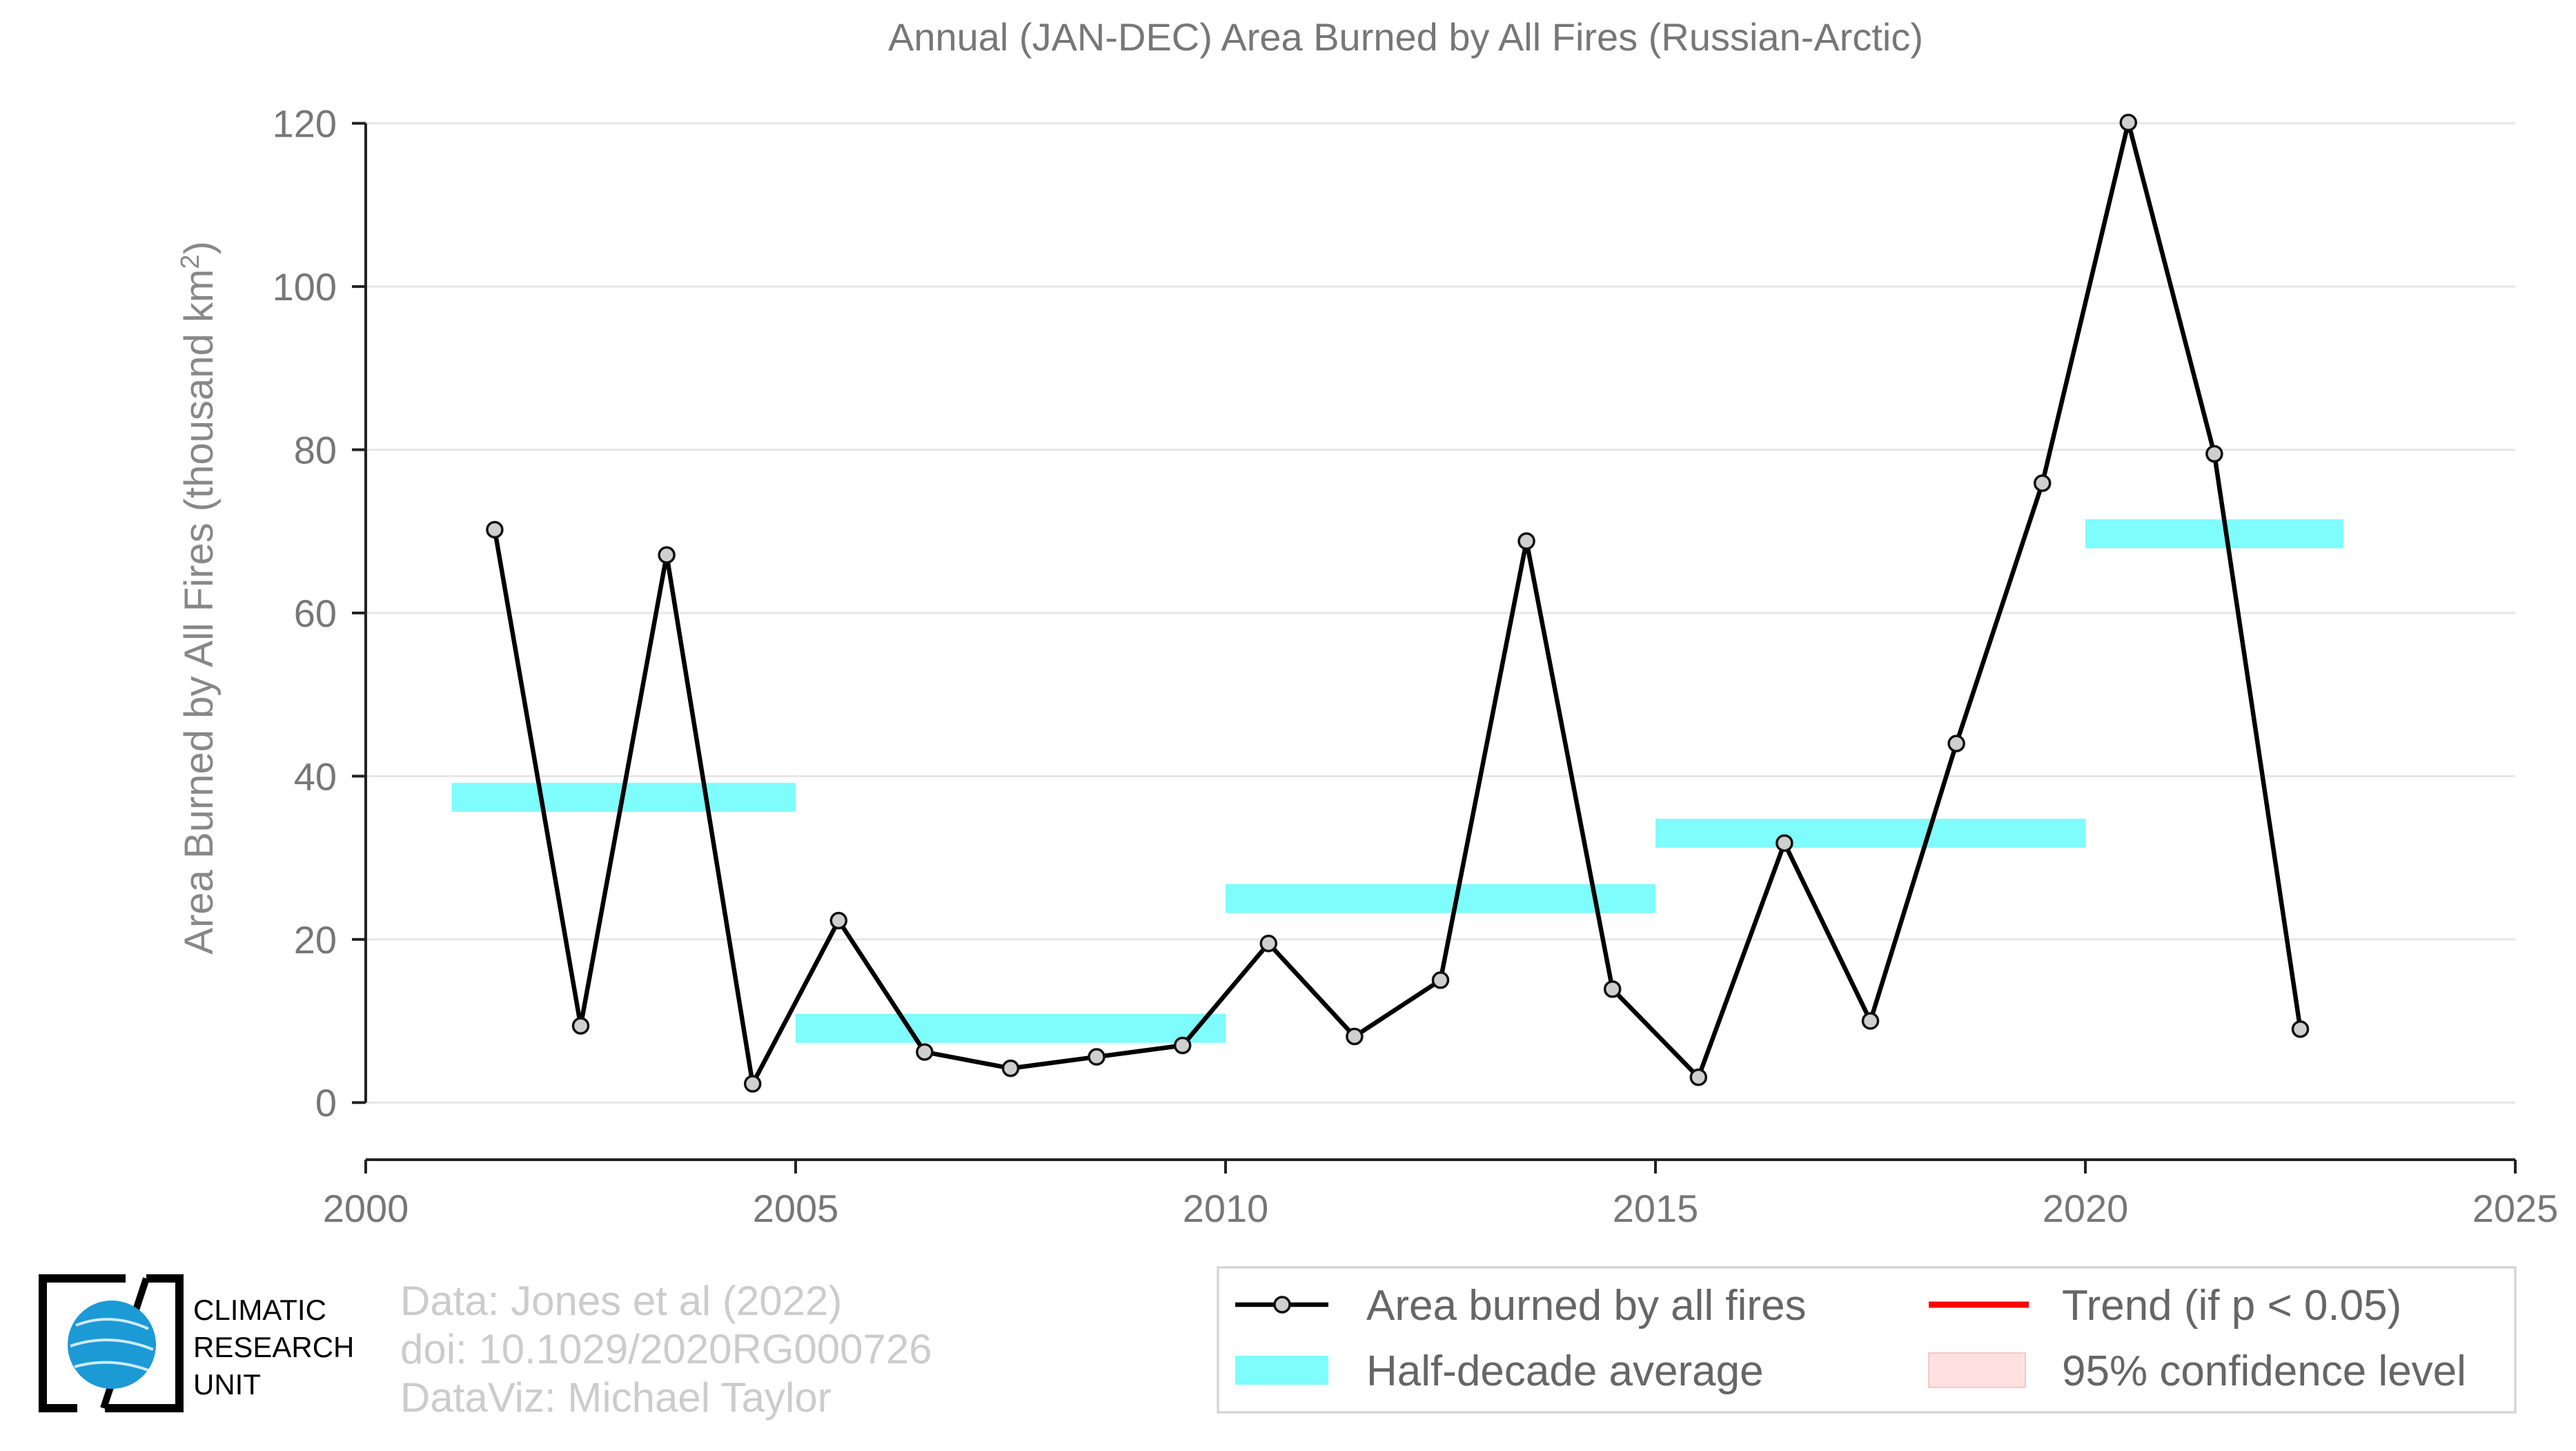  I want to click on logo-text-unit: UNIT, so click(227, 1384).